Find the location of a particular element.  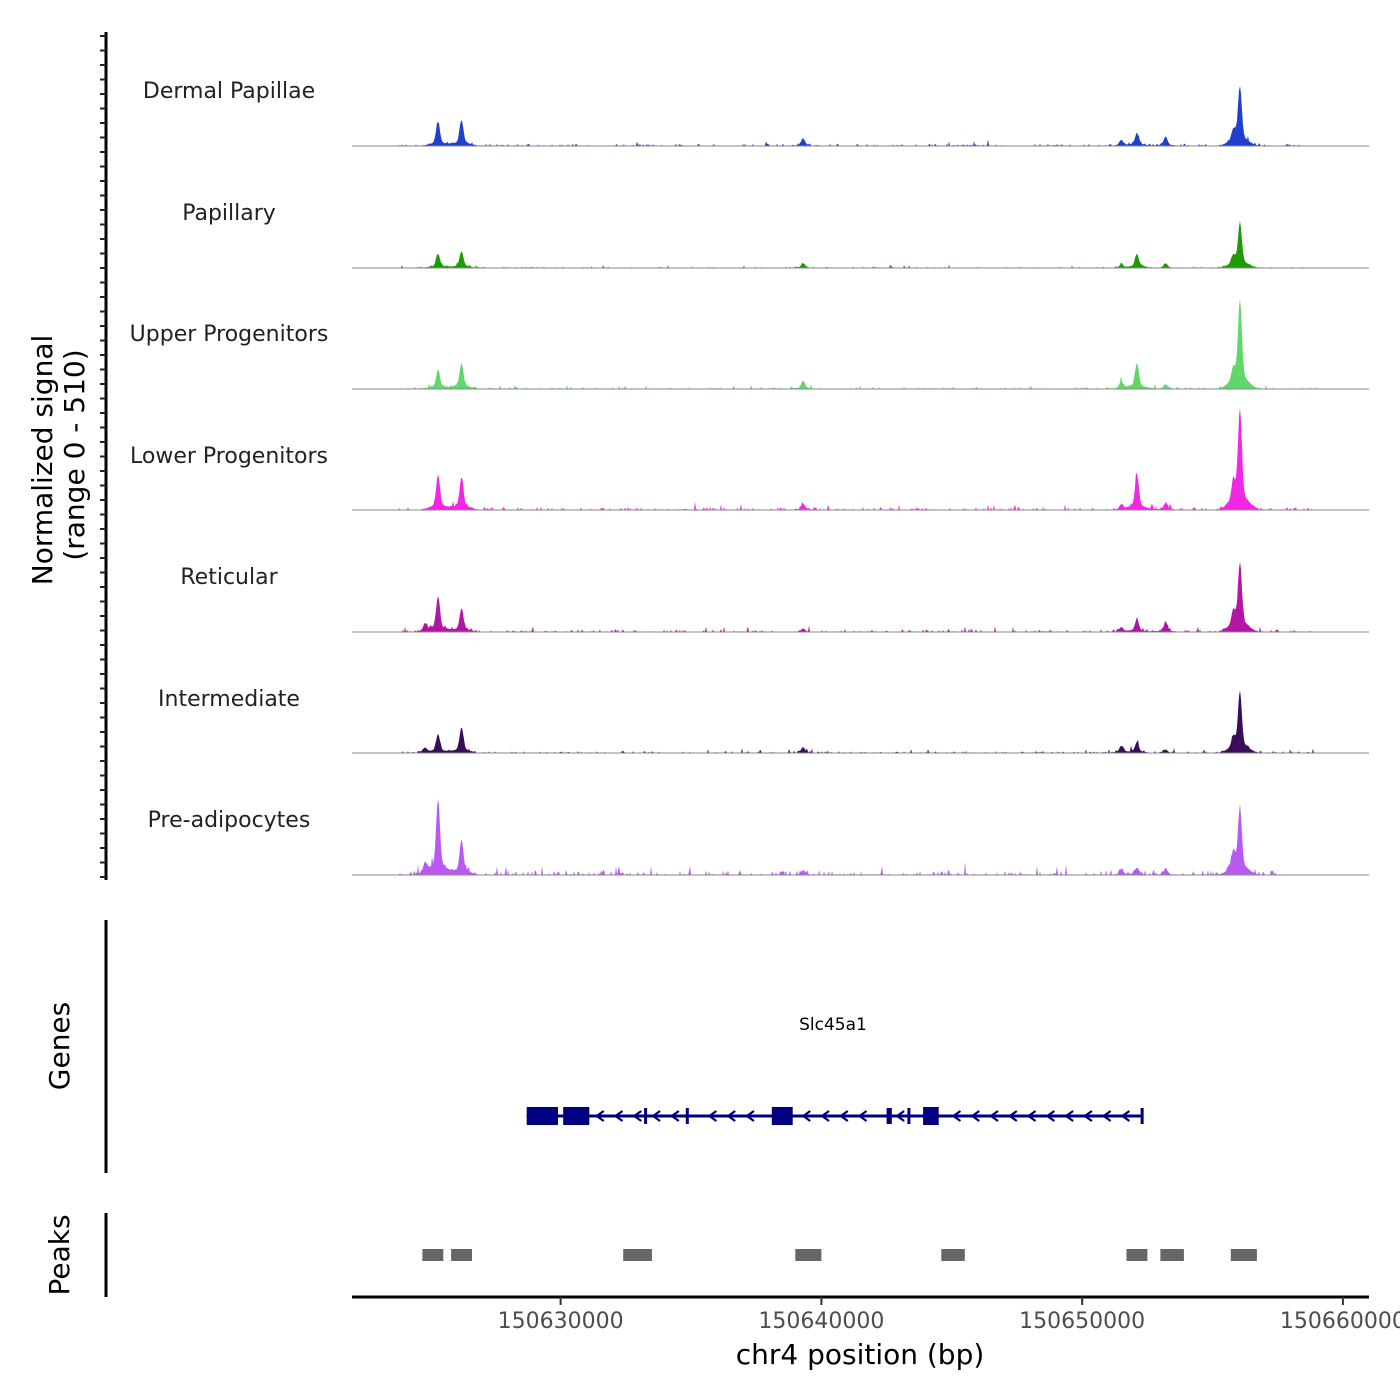

track-reticular: Reticular is located at coordinates (774, 597).